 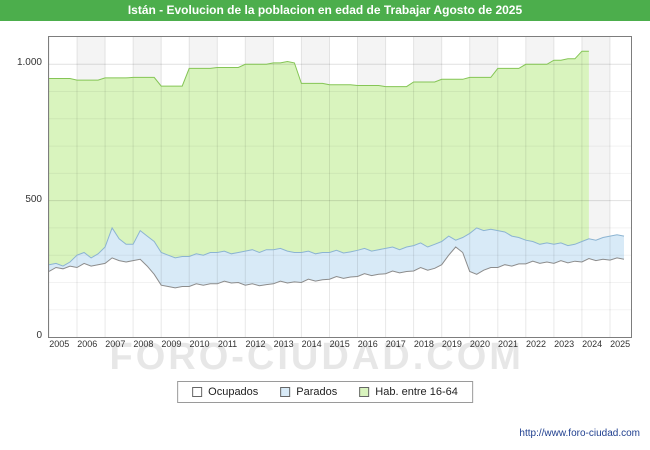 What do you see at coordinates (317, 392) in the screenshot?
I see `legend-label: Parados` at bounding box center [317, 392].